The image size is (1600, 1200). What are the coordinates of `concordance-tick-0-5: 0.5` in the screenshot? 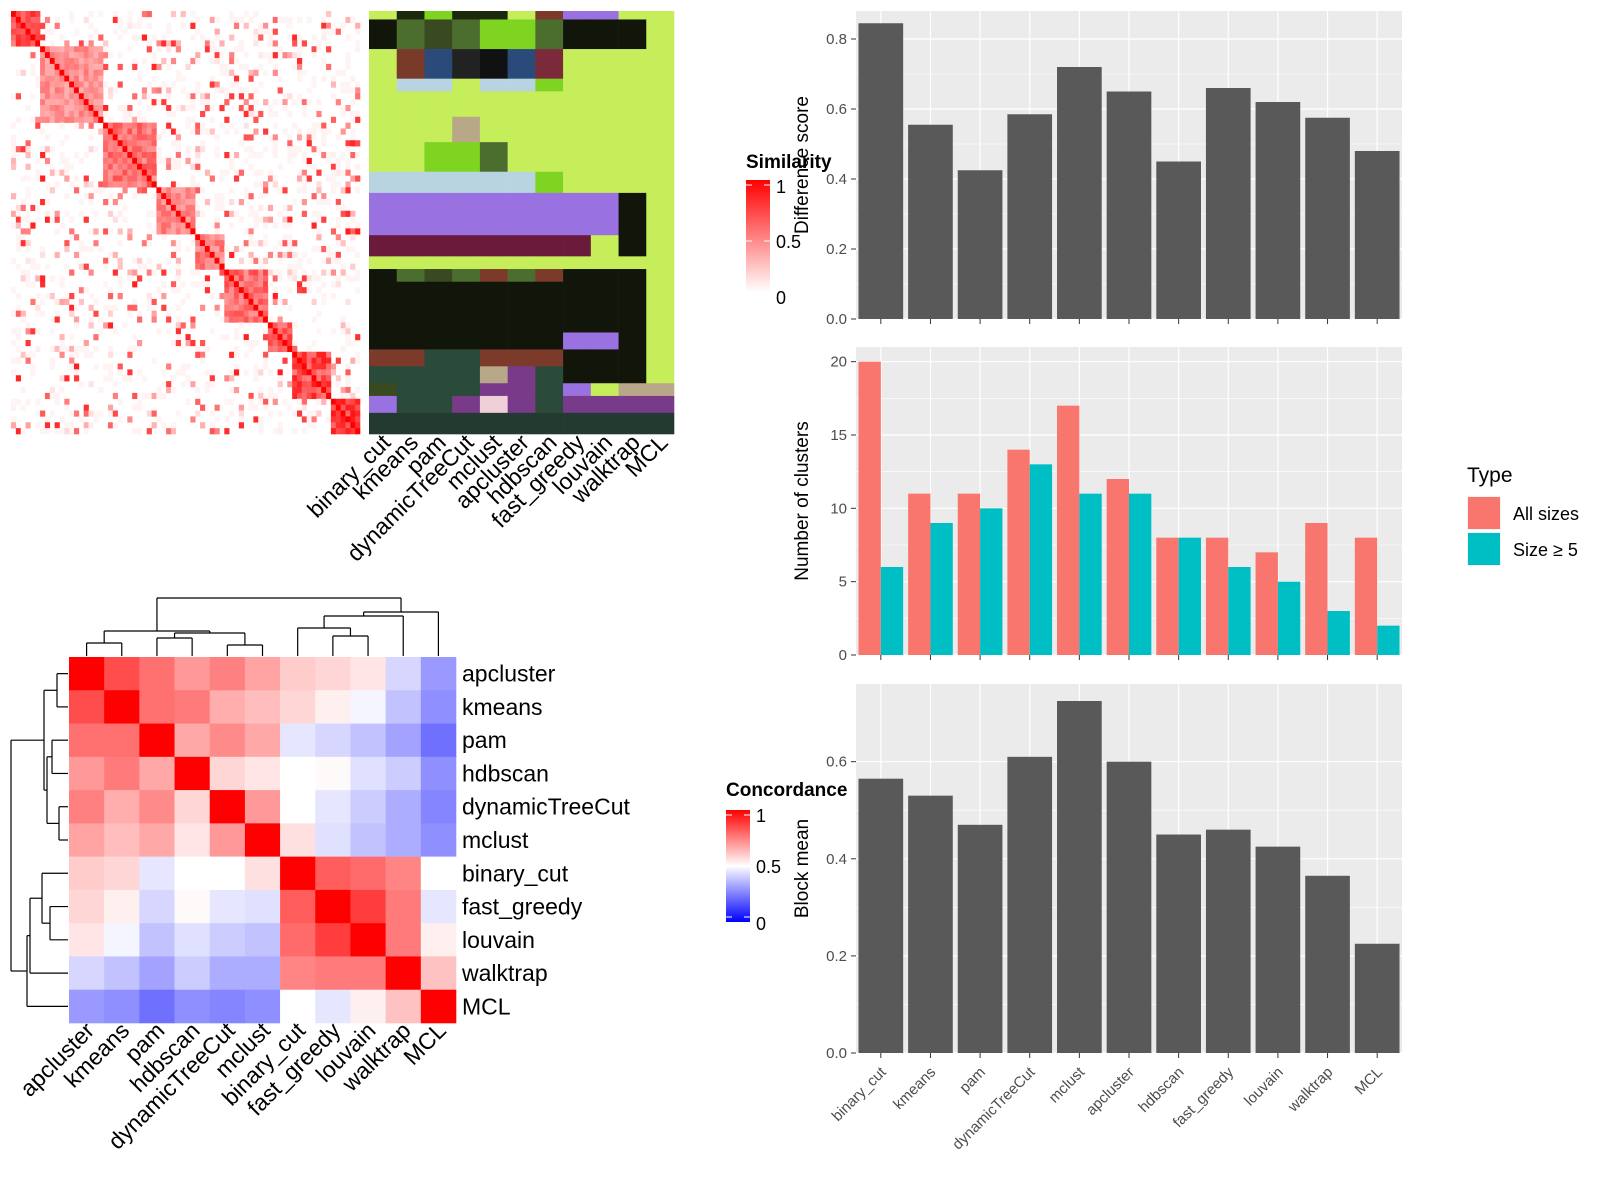 It's located at (768, 867).